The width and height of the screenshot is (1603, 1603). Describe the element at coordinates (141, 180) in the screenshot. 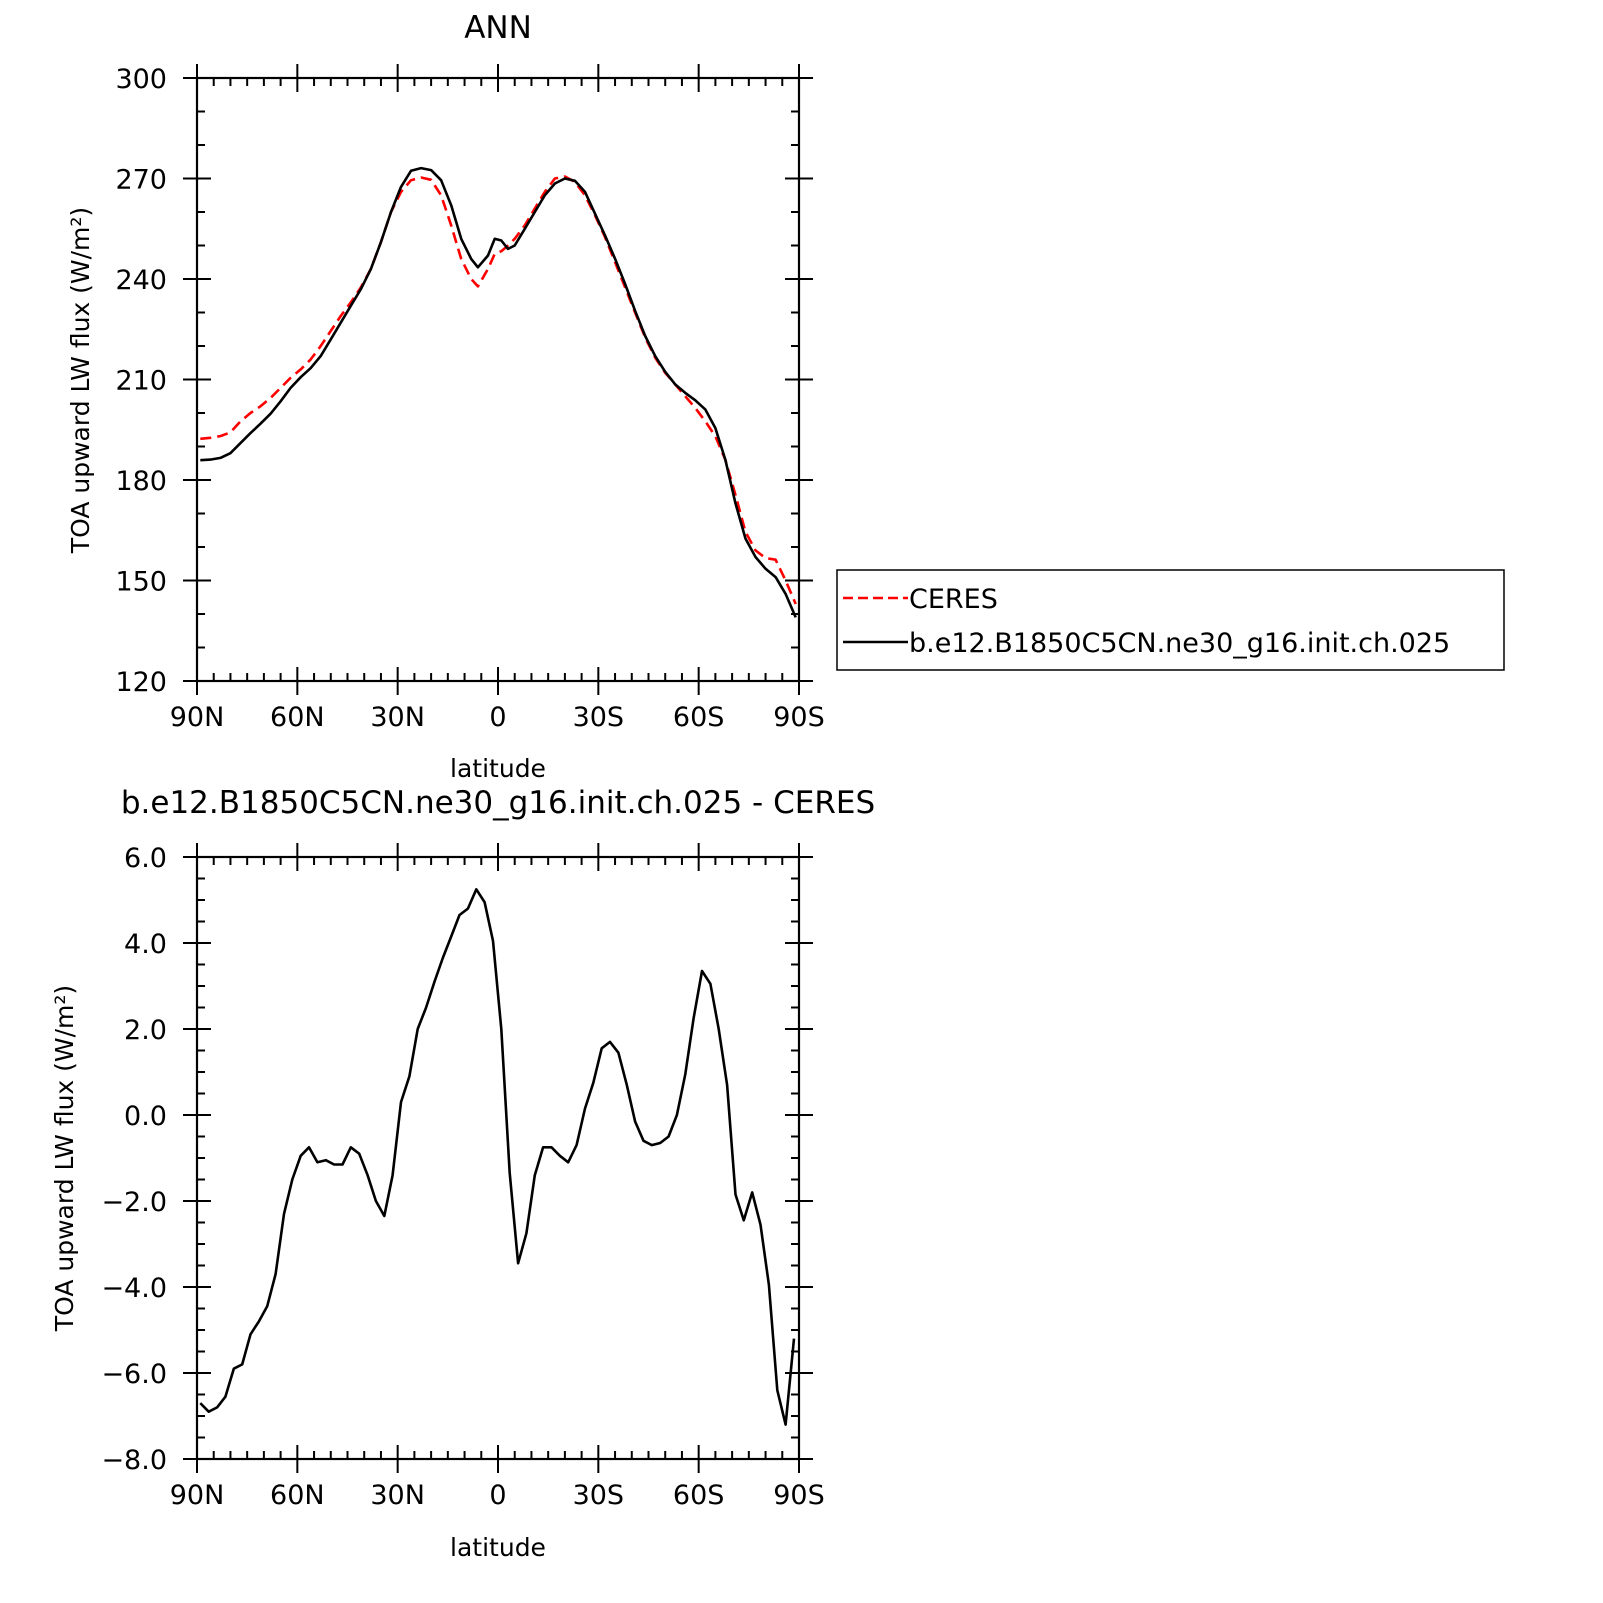

I see `y-tick-label: 270` at that location.